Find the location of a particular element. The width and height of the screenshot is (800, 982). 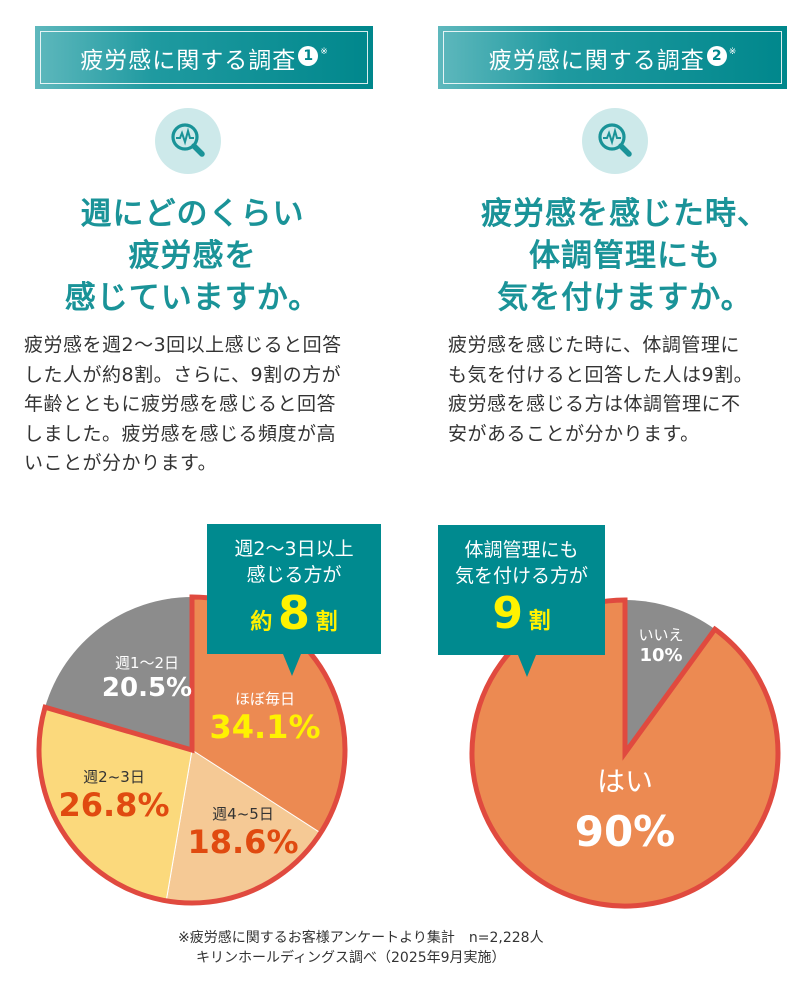

slice-label-weekly-4-5: 週4~5日 18.6% is located at coordinates (243, 831).